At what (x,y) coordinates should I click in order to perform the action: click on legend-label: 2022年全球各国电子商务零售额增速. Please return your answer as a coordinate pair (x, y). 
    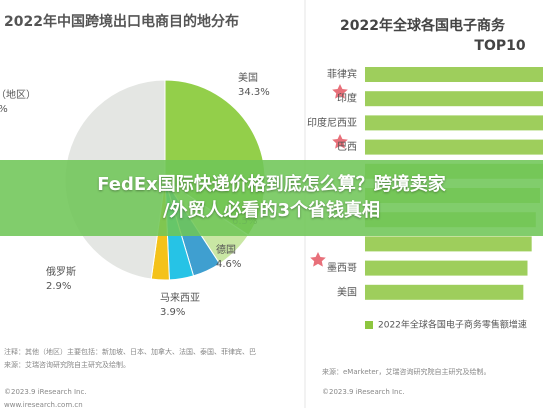
    Looking at the image, I should click on (452, 325).